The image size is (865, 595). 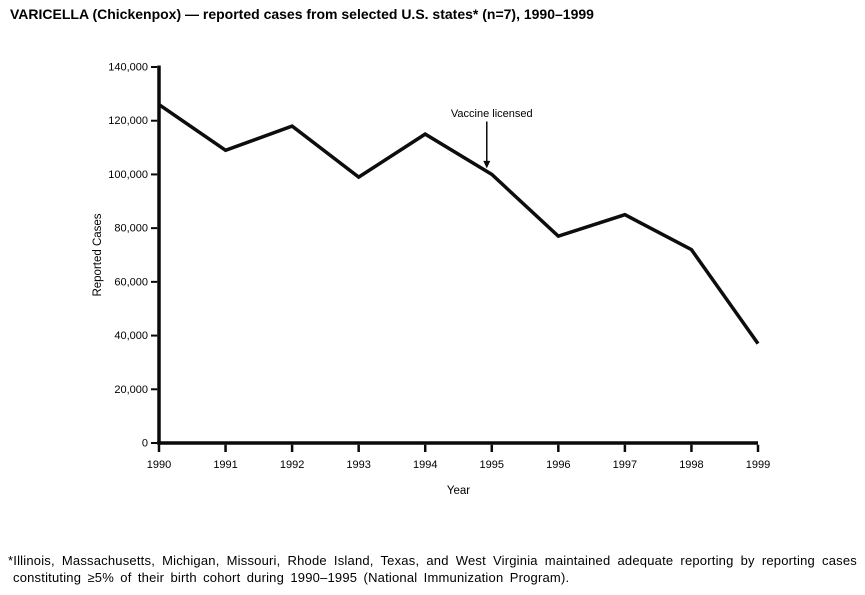 I want to click on x-tick-label: 1990, so click(x=159, y=465).